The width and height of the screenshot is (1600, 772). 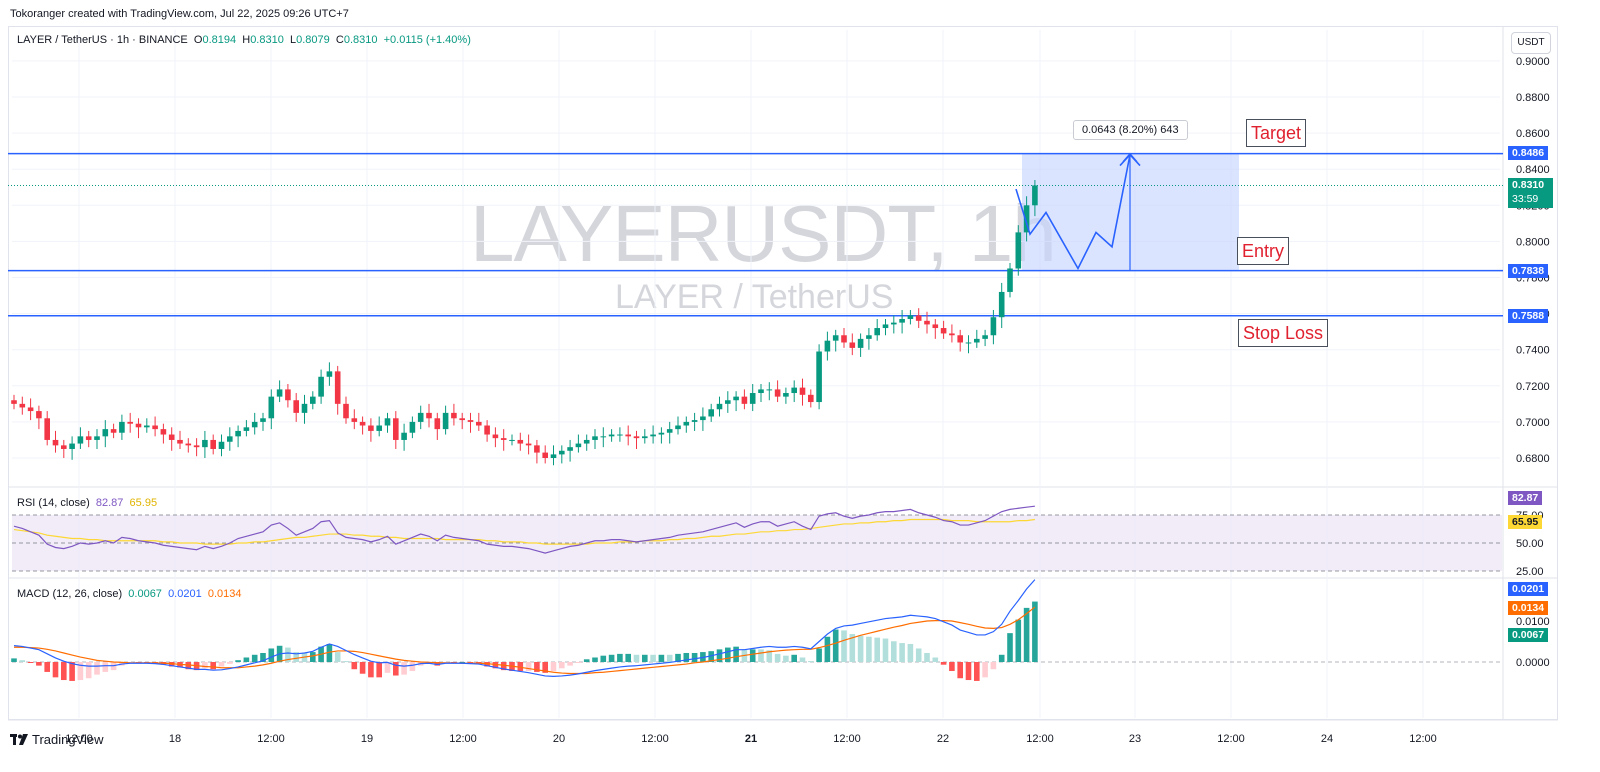 I want to click on rsi-ma-value: 65.95, so click(x=143, y=503).